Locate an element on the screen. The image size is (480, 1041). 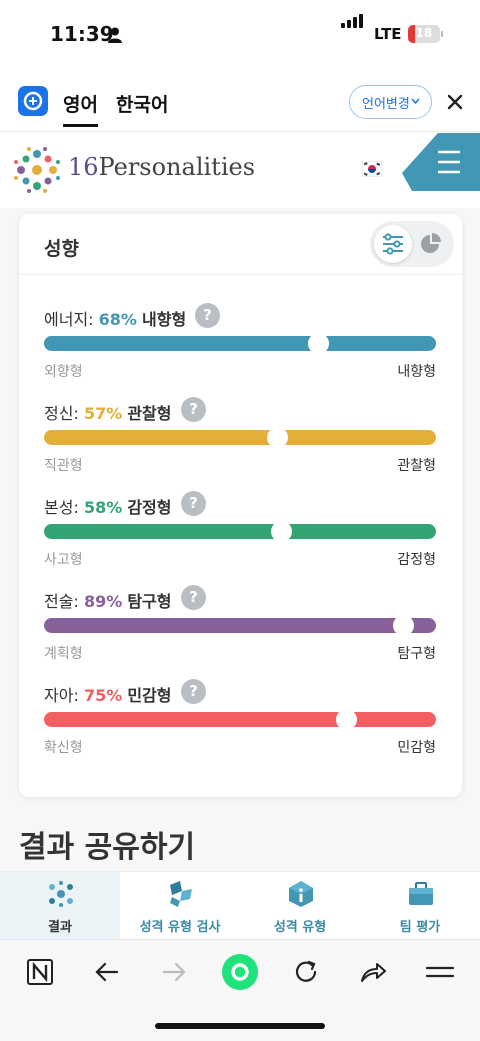
back-arrow-icon is located at coordinates (107, 972).